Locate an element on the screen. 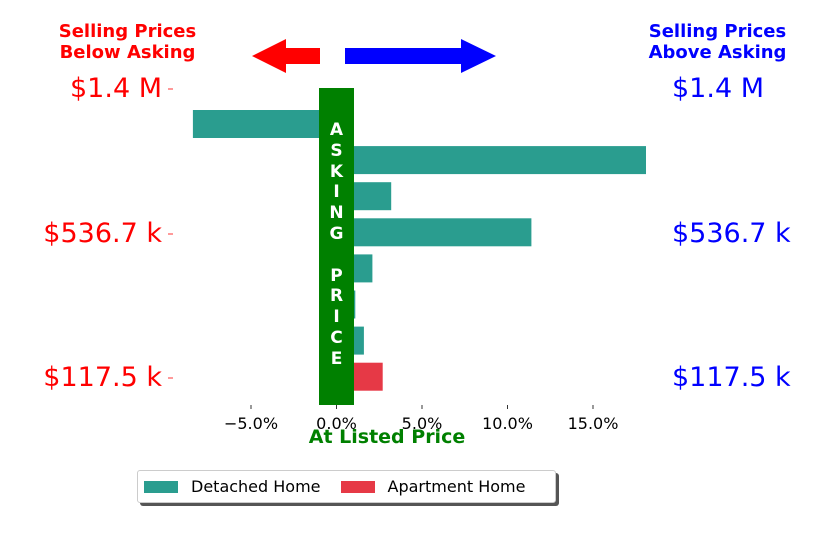 The width and height of the screenshot is (834, 541). x-tick-label: 10.0% is located at coordinates (507, 423).